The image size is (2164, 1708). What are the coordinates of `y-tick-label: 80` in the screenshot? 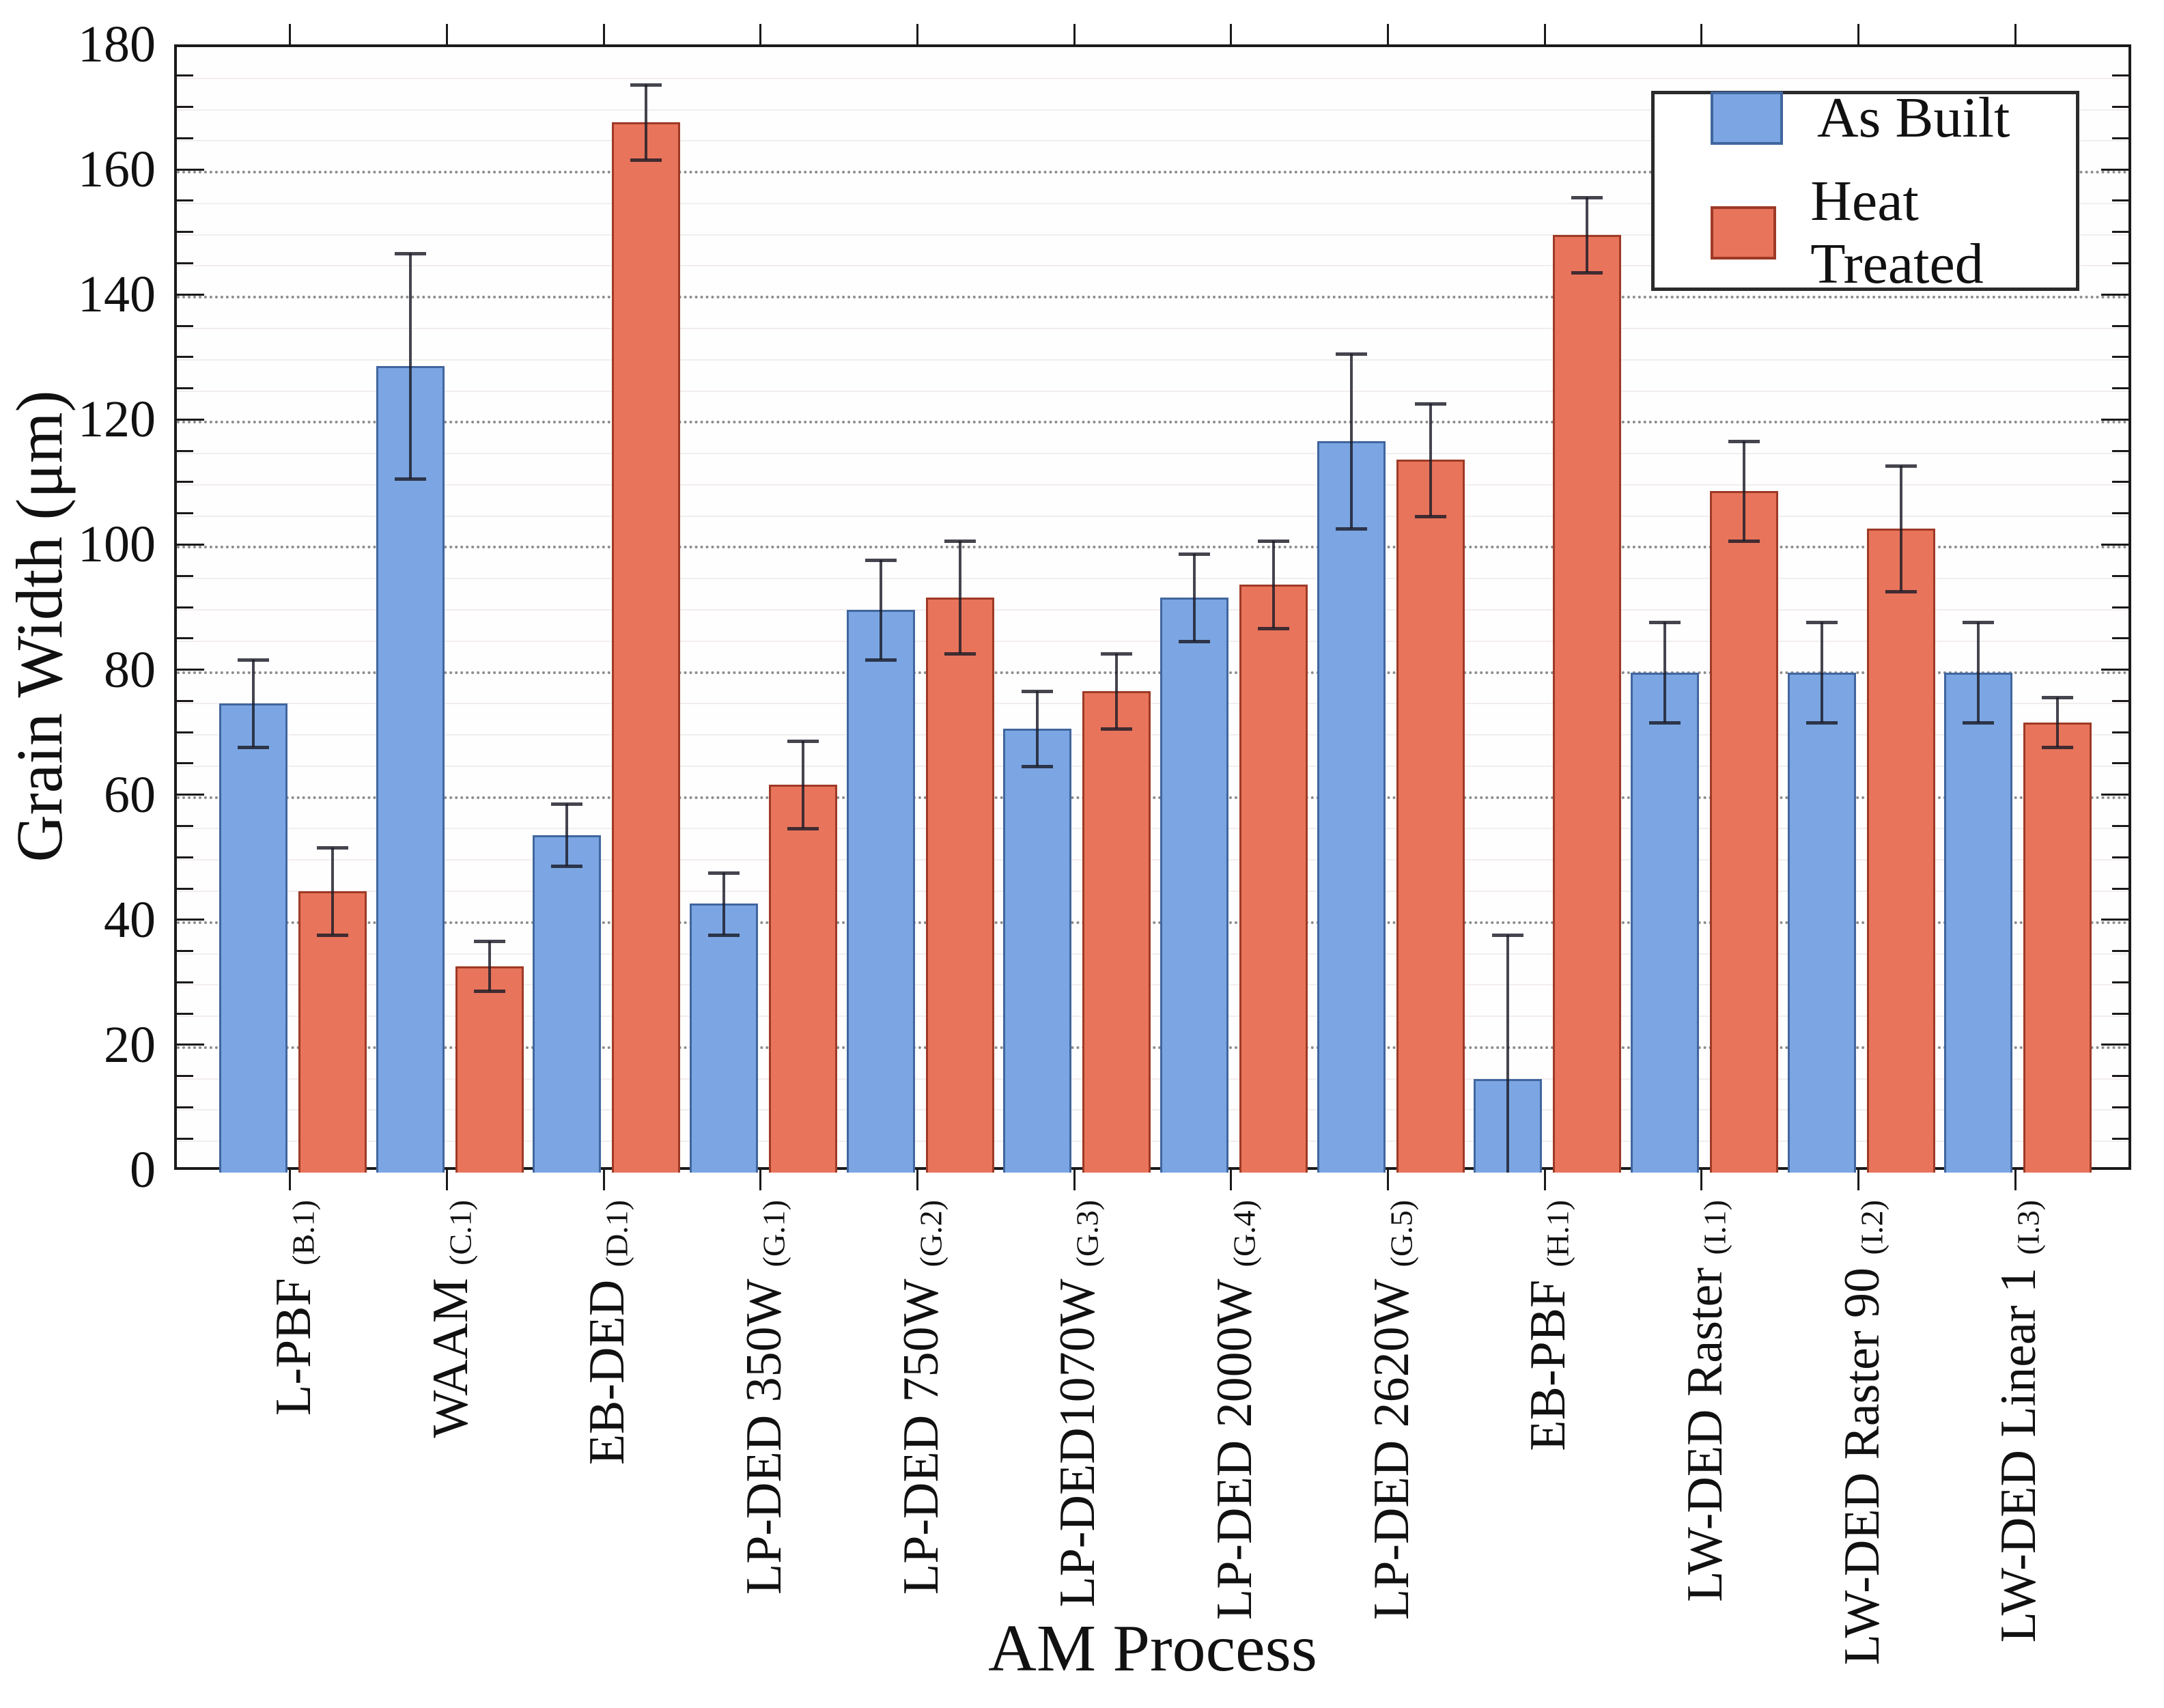 It's located at (130, 670).